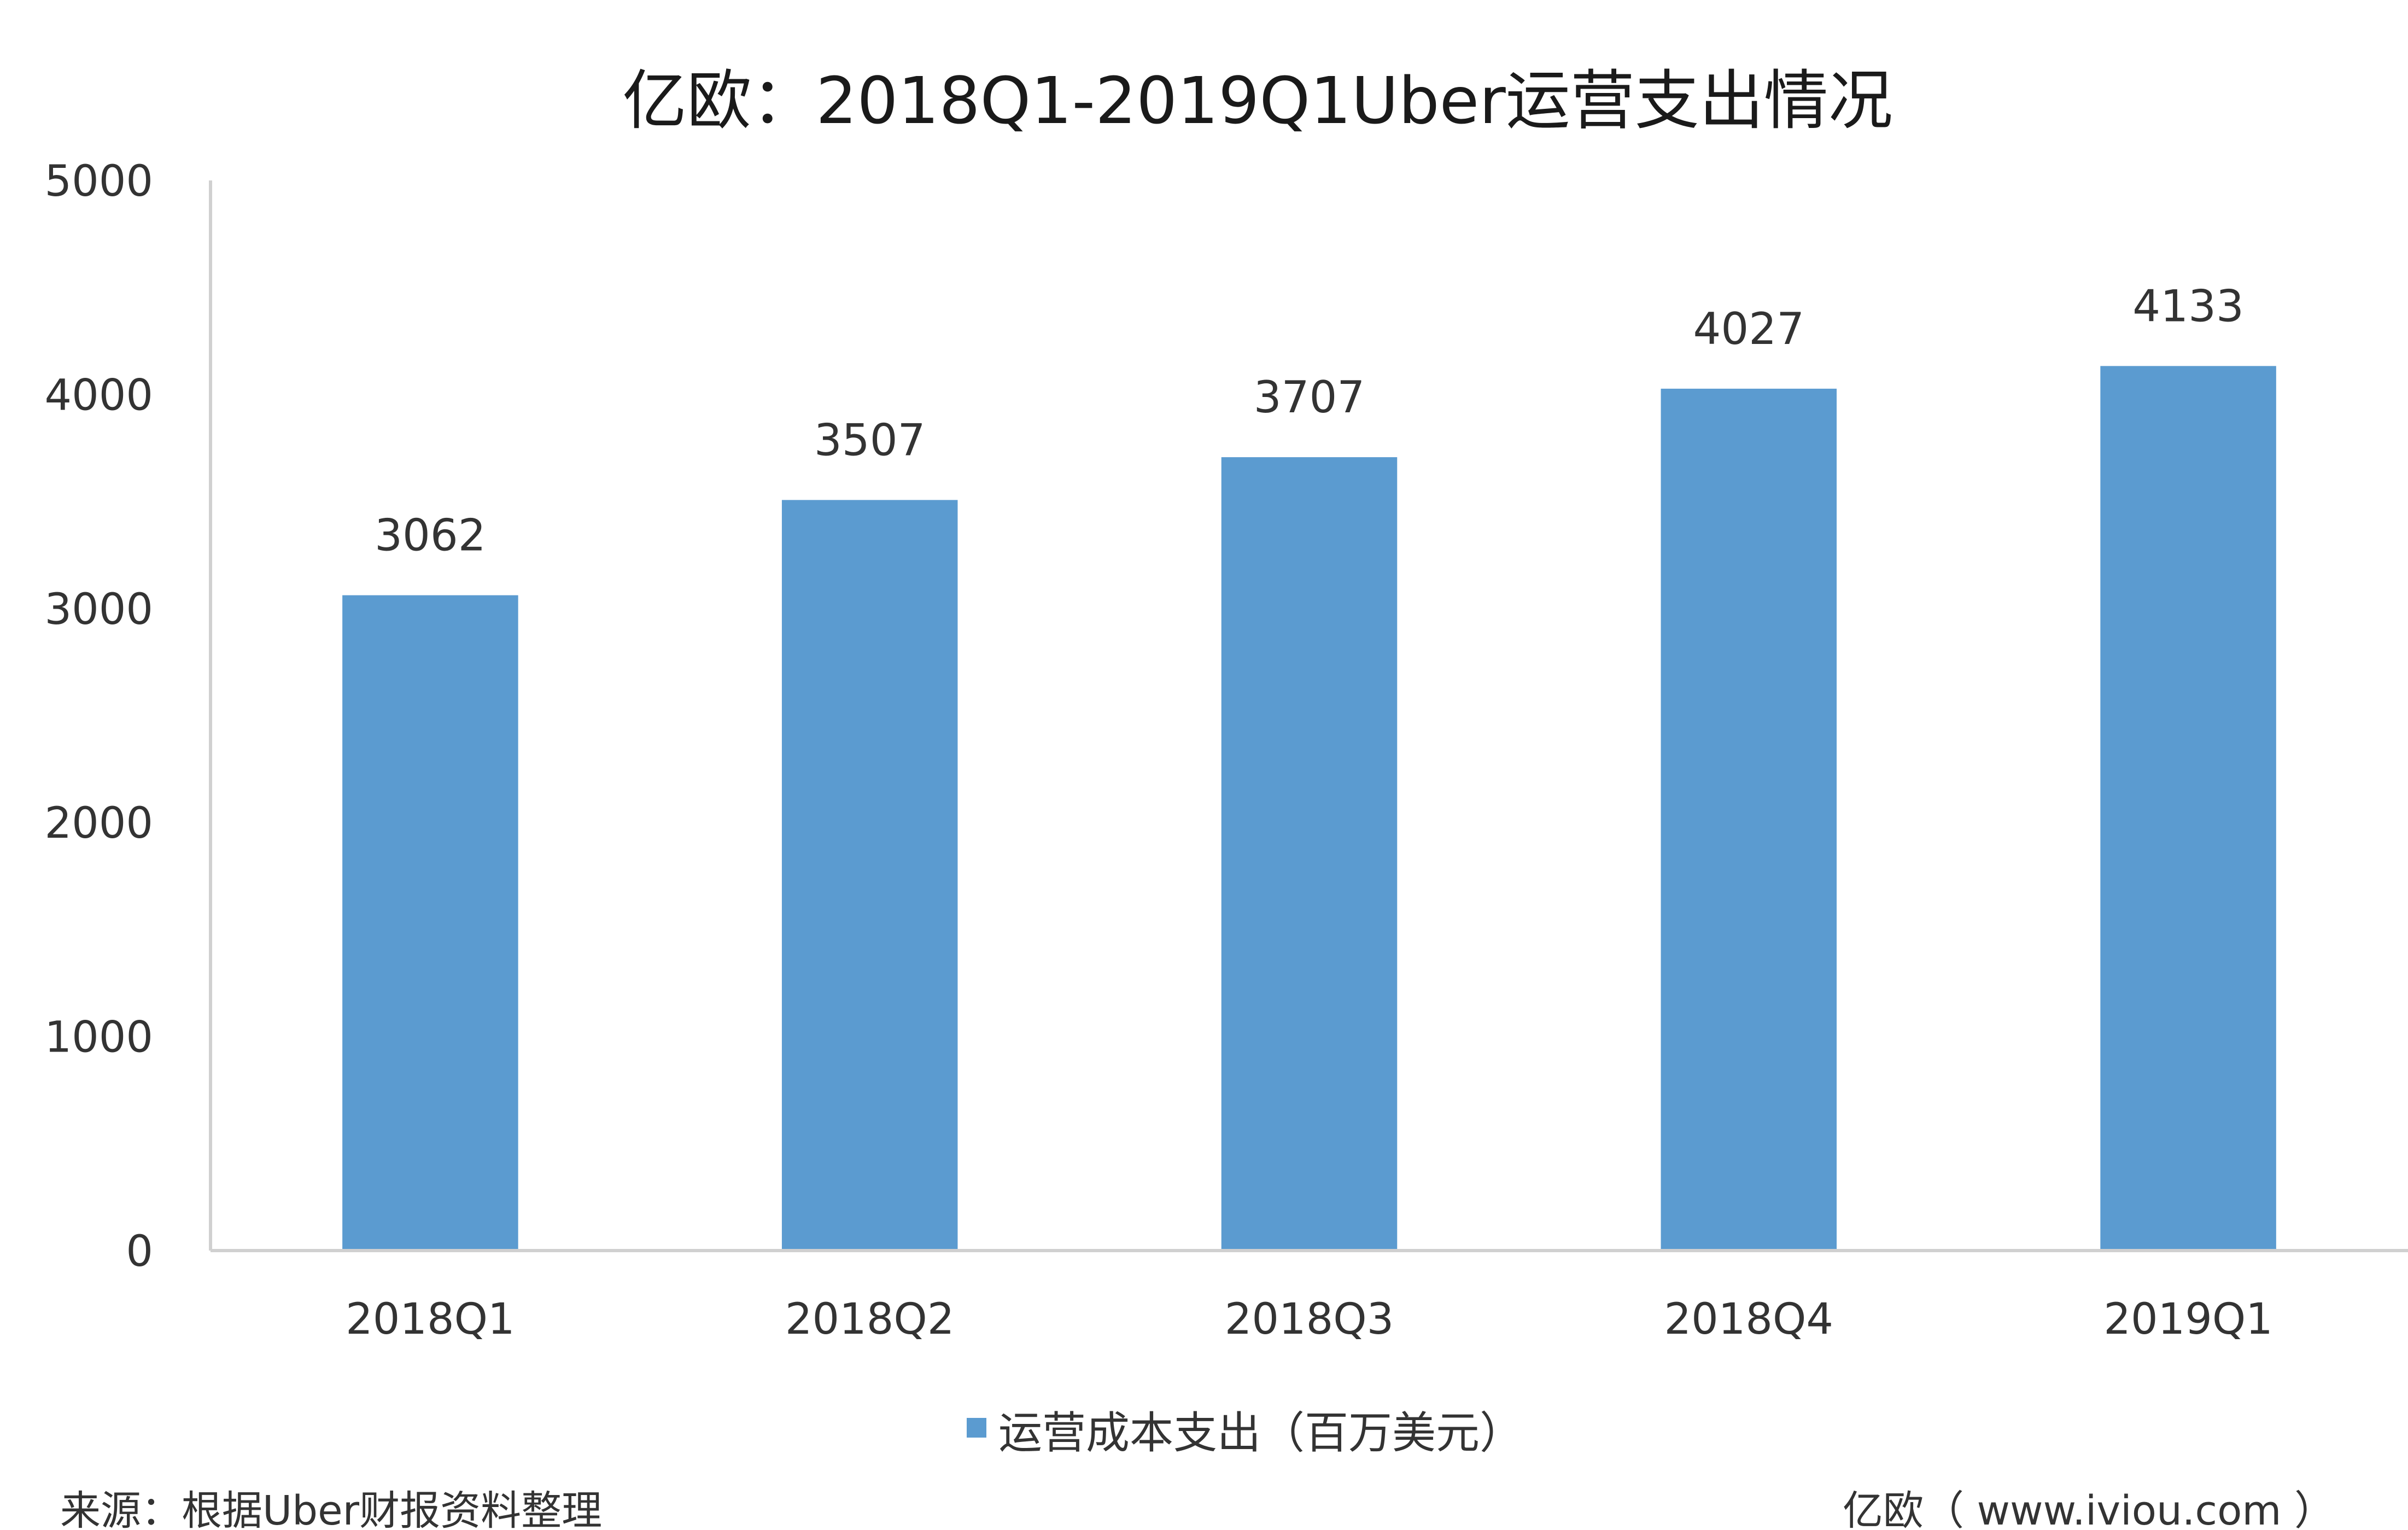  I want to click on y-tick-label: 2000, so click(98, 824).